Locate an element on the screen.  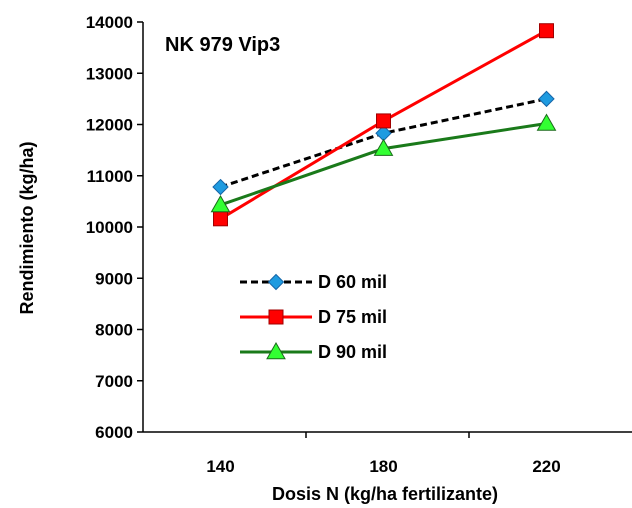
x-axis: 140 180 220 is located at coordinates (387, 453).